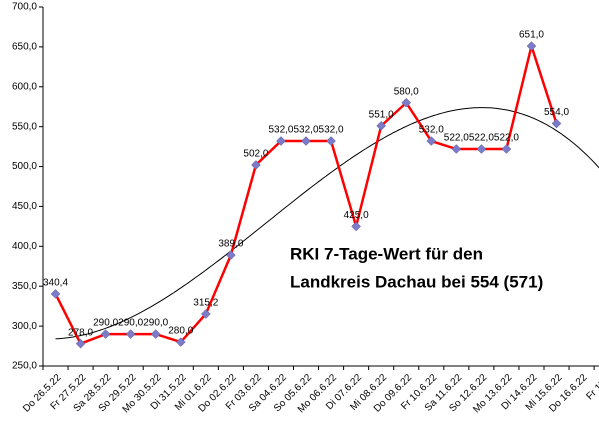  What do you see at coordinates (24, 166) in the screenshot?
I see `y-tick-label: 500,0` at bounding box center [24, 166].